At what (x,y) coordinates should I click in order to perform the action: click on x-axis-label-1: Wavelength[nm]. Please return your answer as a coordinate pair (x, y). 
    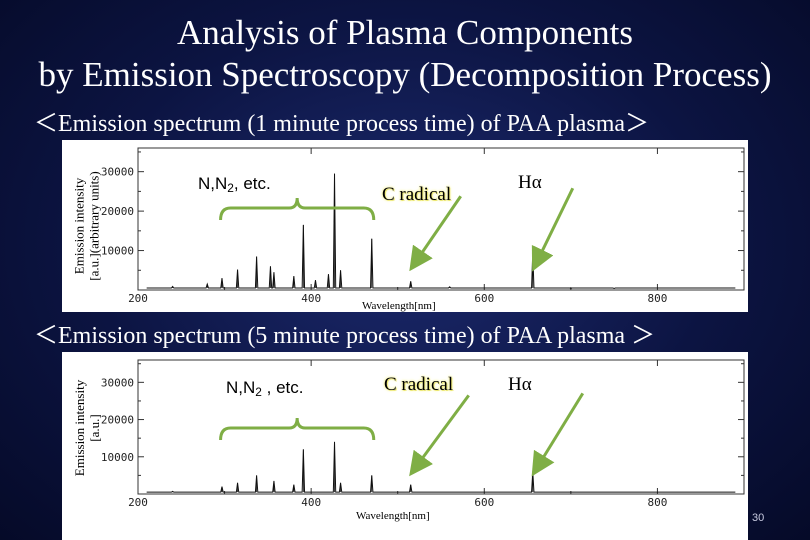
    Looking at the image, I should click on (399, 306).